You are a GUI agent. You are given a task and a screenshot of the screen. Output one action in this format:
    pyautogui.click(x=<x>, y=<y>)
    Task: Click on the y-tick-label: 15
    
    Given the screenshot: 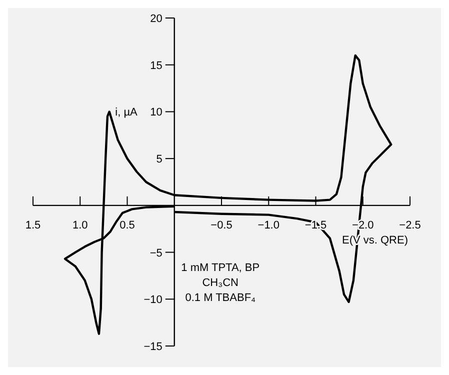 What is the action you would take?
    pyautogui.click(x=156, y=66)
    